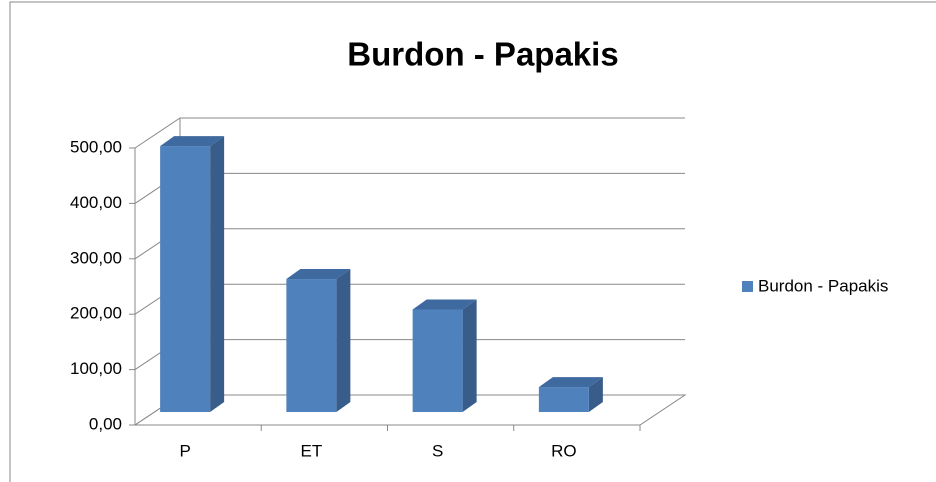 This screenshot has width=936, height=482. I want to click on x-tick-label: S, so click(437, 450).